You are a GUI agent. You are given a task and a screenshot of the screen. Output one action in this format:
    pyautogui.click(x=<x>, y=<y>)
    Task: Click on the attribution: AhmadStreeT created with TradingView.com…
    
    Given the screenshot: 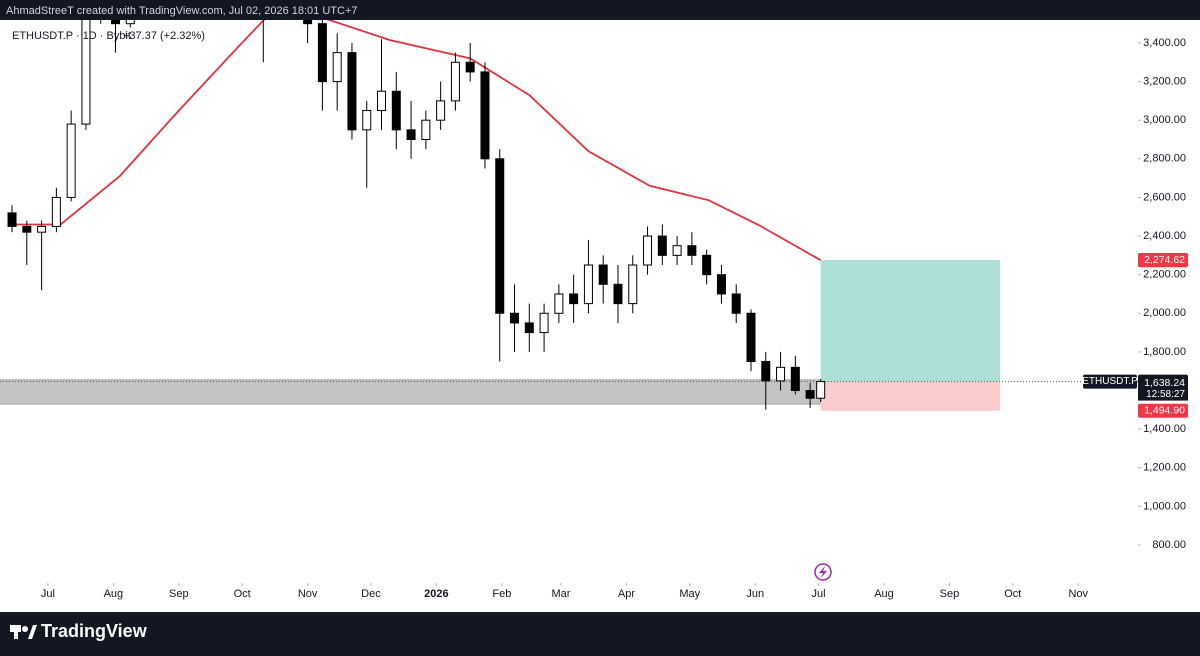 What is the action you would take?
    pyautogui.click(x=181, y=11)
    